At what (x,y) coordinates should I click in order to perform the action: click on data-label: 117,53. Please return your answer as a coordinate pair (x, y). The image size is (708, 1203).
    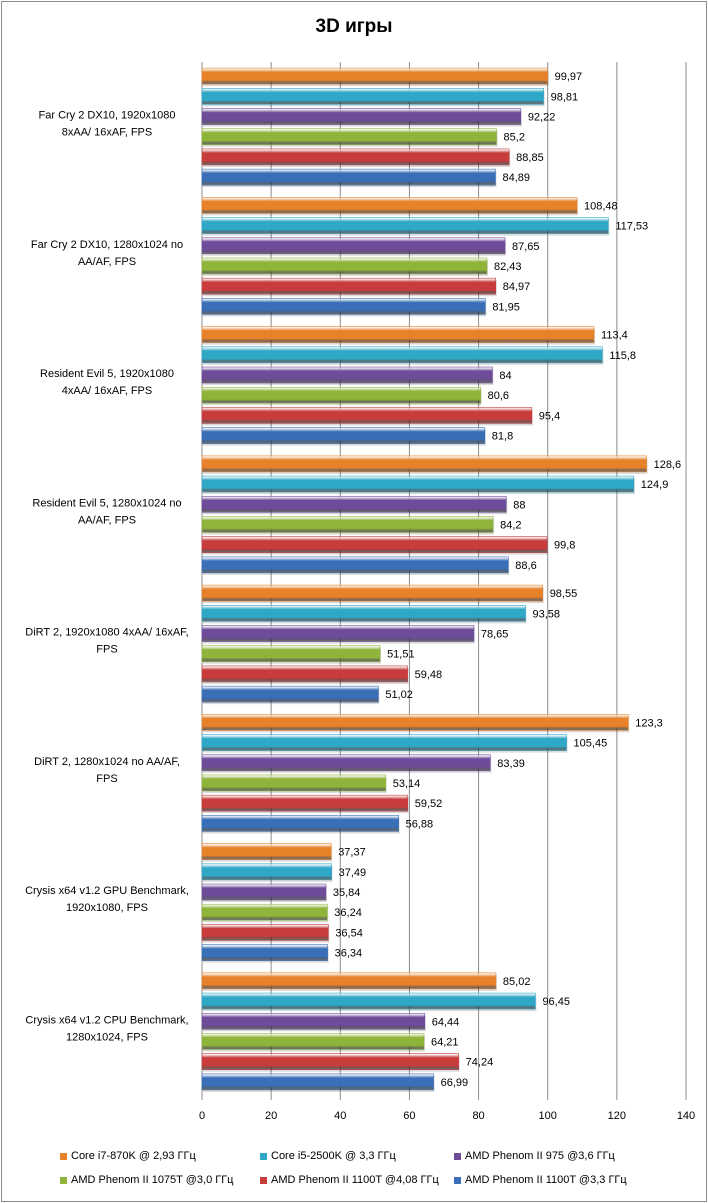
    Looking at the image, I should click on (631, 227).